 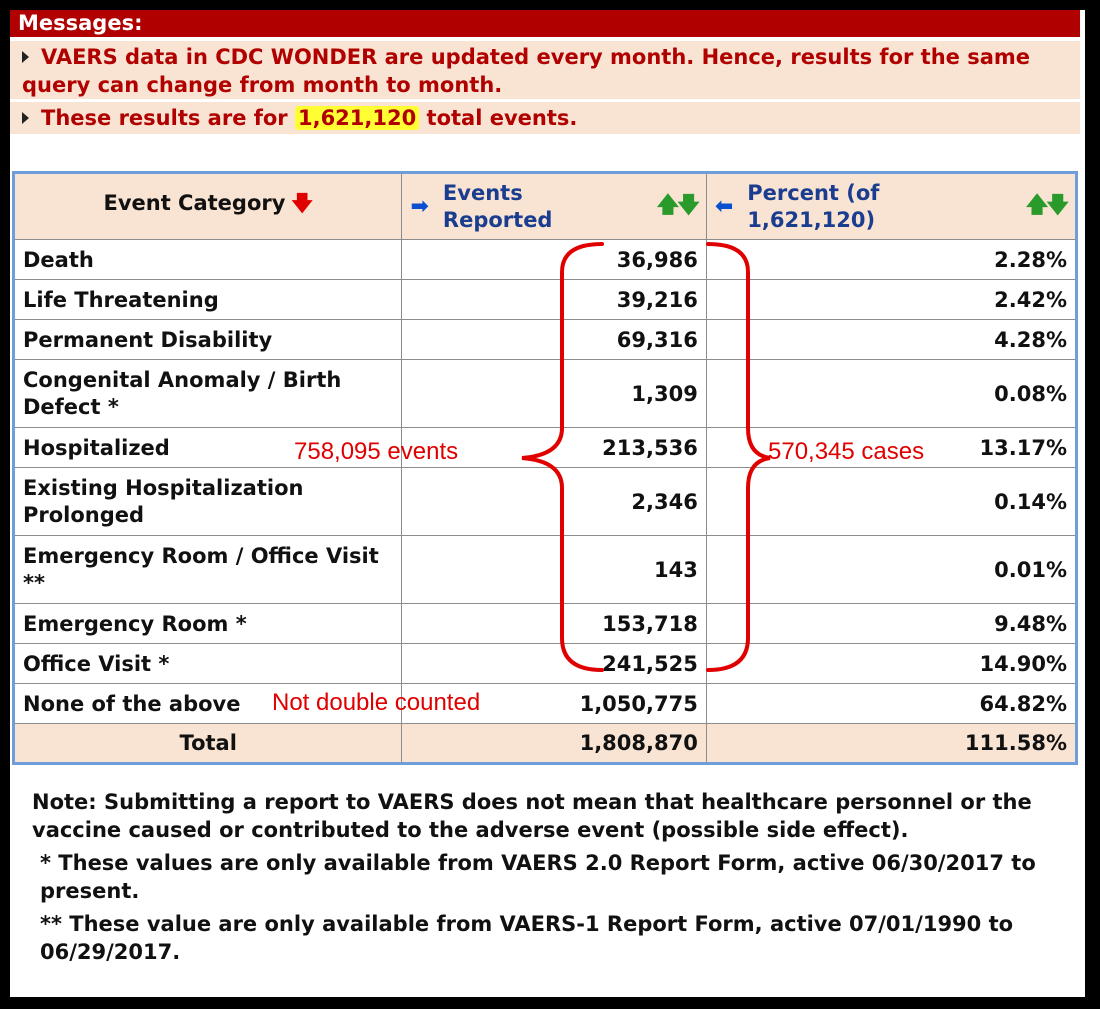 What do you see at coordinates (554, 393) in the screenshot?
I see `row-events: 1,309` at bounding box center [554, 393].